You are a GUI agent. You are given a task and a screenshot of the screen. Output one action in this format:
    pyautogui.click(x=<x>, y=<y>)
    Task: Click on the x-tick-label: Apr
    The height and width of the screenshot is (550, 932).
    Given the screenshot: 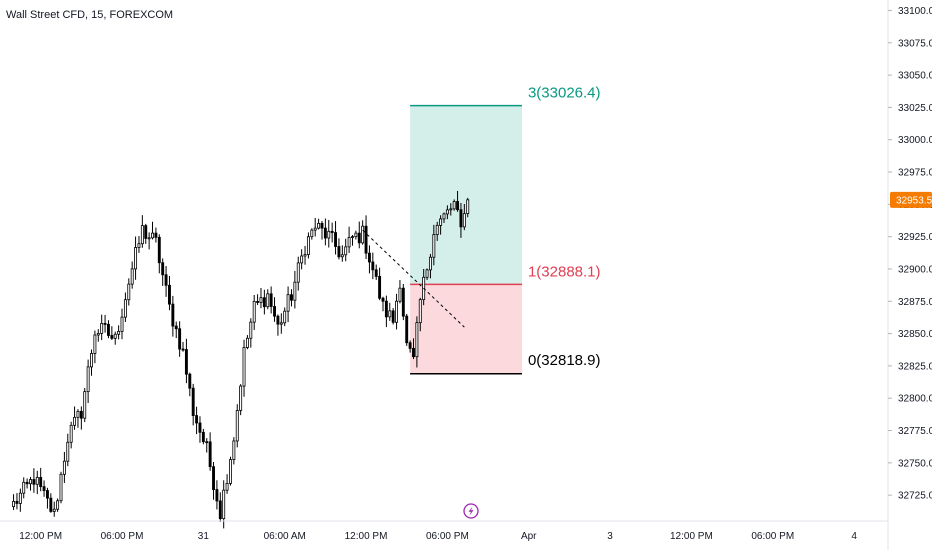 What is the action you would take?
    pyautogui.click(x=529, y=536)
    